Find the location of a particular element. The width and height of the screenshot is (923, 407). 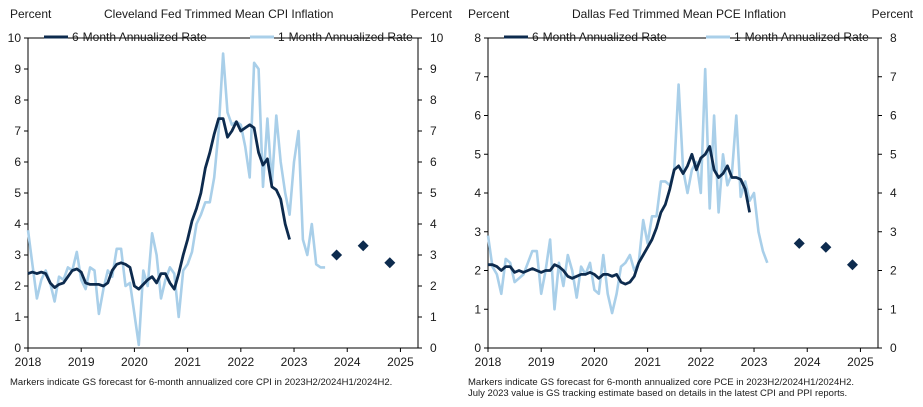

y-tick-label-left: 10 is located at coordinates (15, 38).